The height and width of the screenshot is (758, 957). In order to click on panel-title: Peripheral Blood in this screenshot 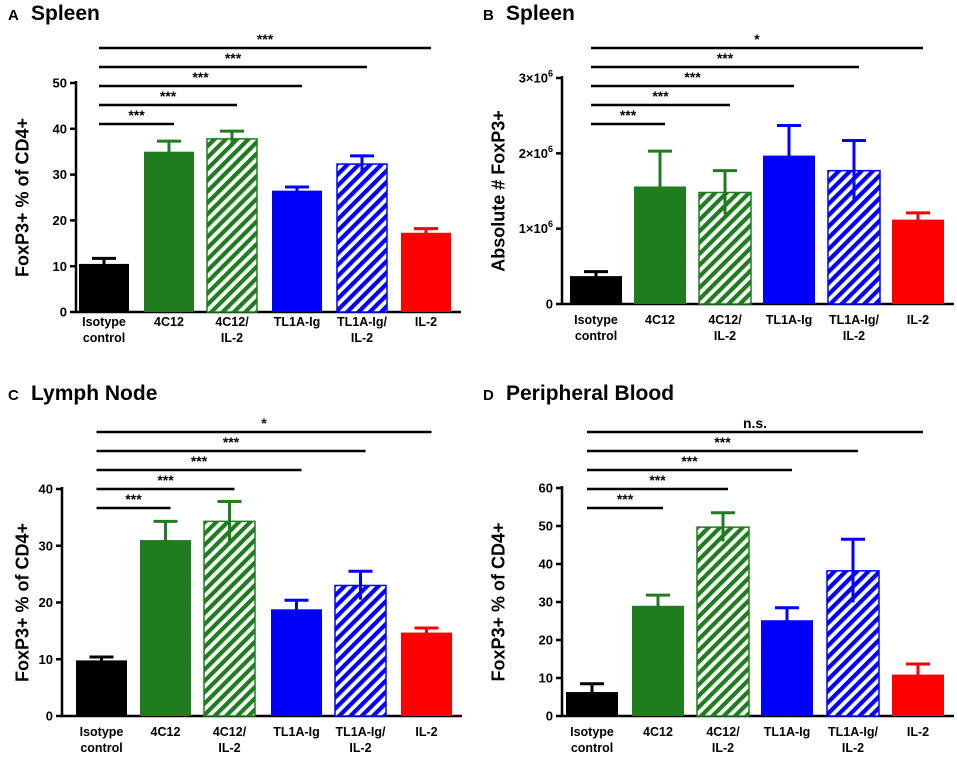, I will do `click(590, 393)`.